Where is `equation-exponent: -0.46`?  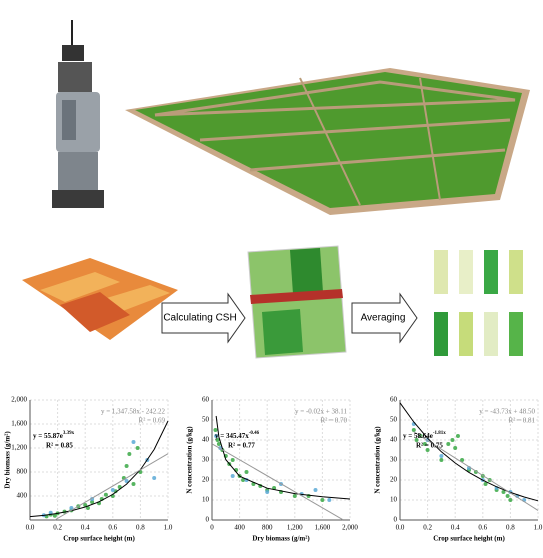
equation-exponent: -0.46 is located at coordinates (254, 433).